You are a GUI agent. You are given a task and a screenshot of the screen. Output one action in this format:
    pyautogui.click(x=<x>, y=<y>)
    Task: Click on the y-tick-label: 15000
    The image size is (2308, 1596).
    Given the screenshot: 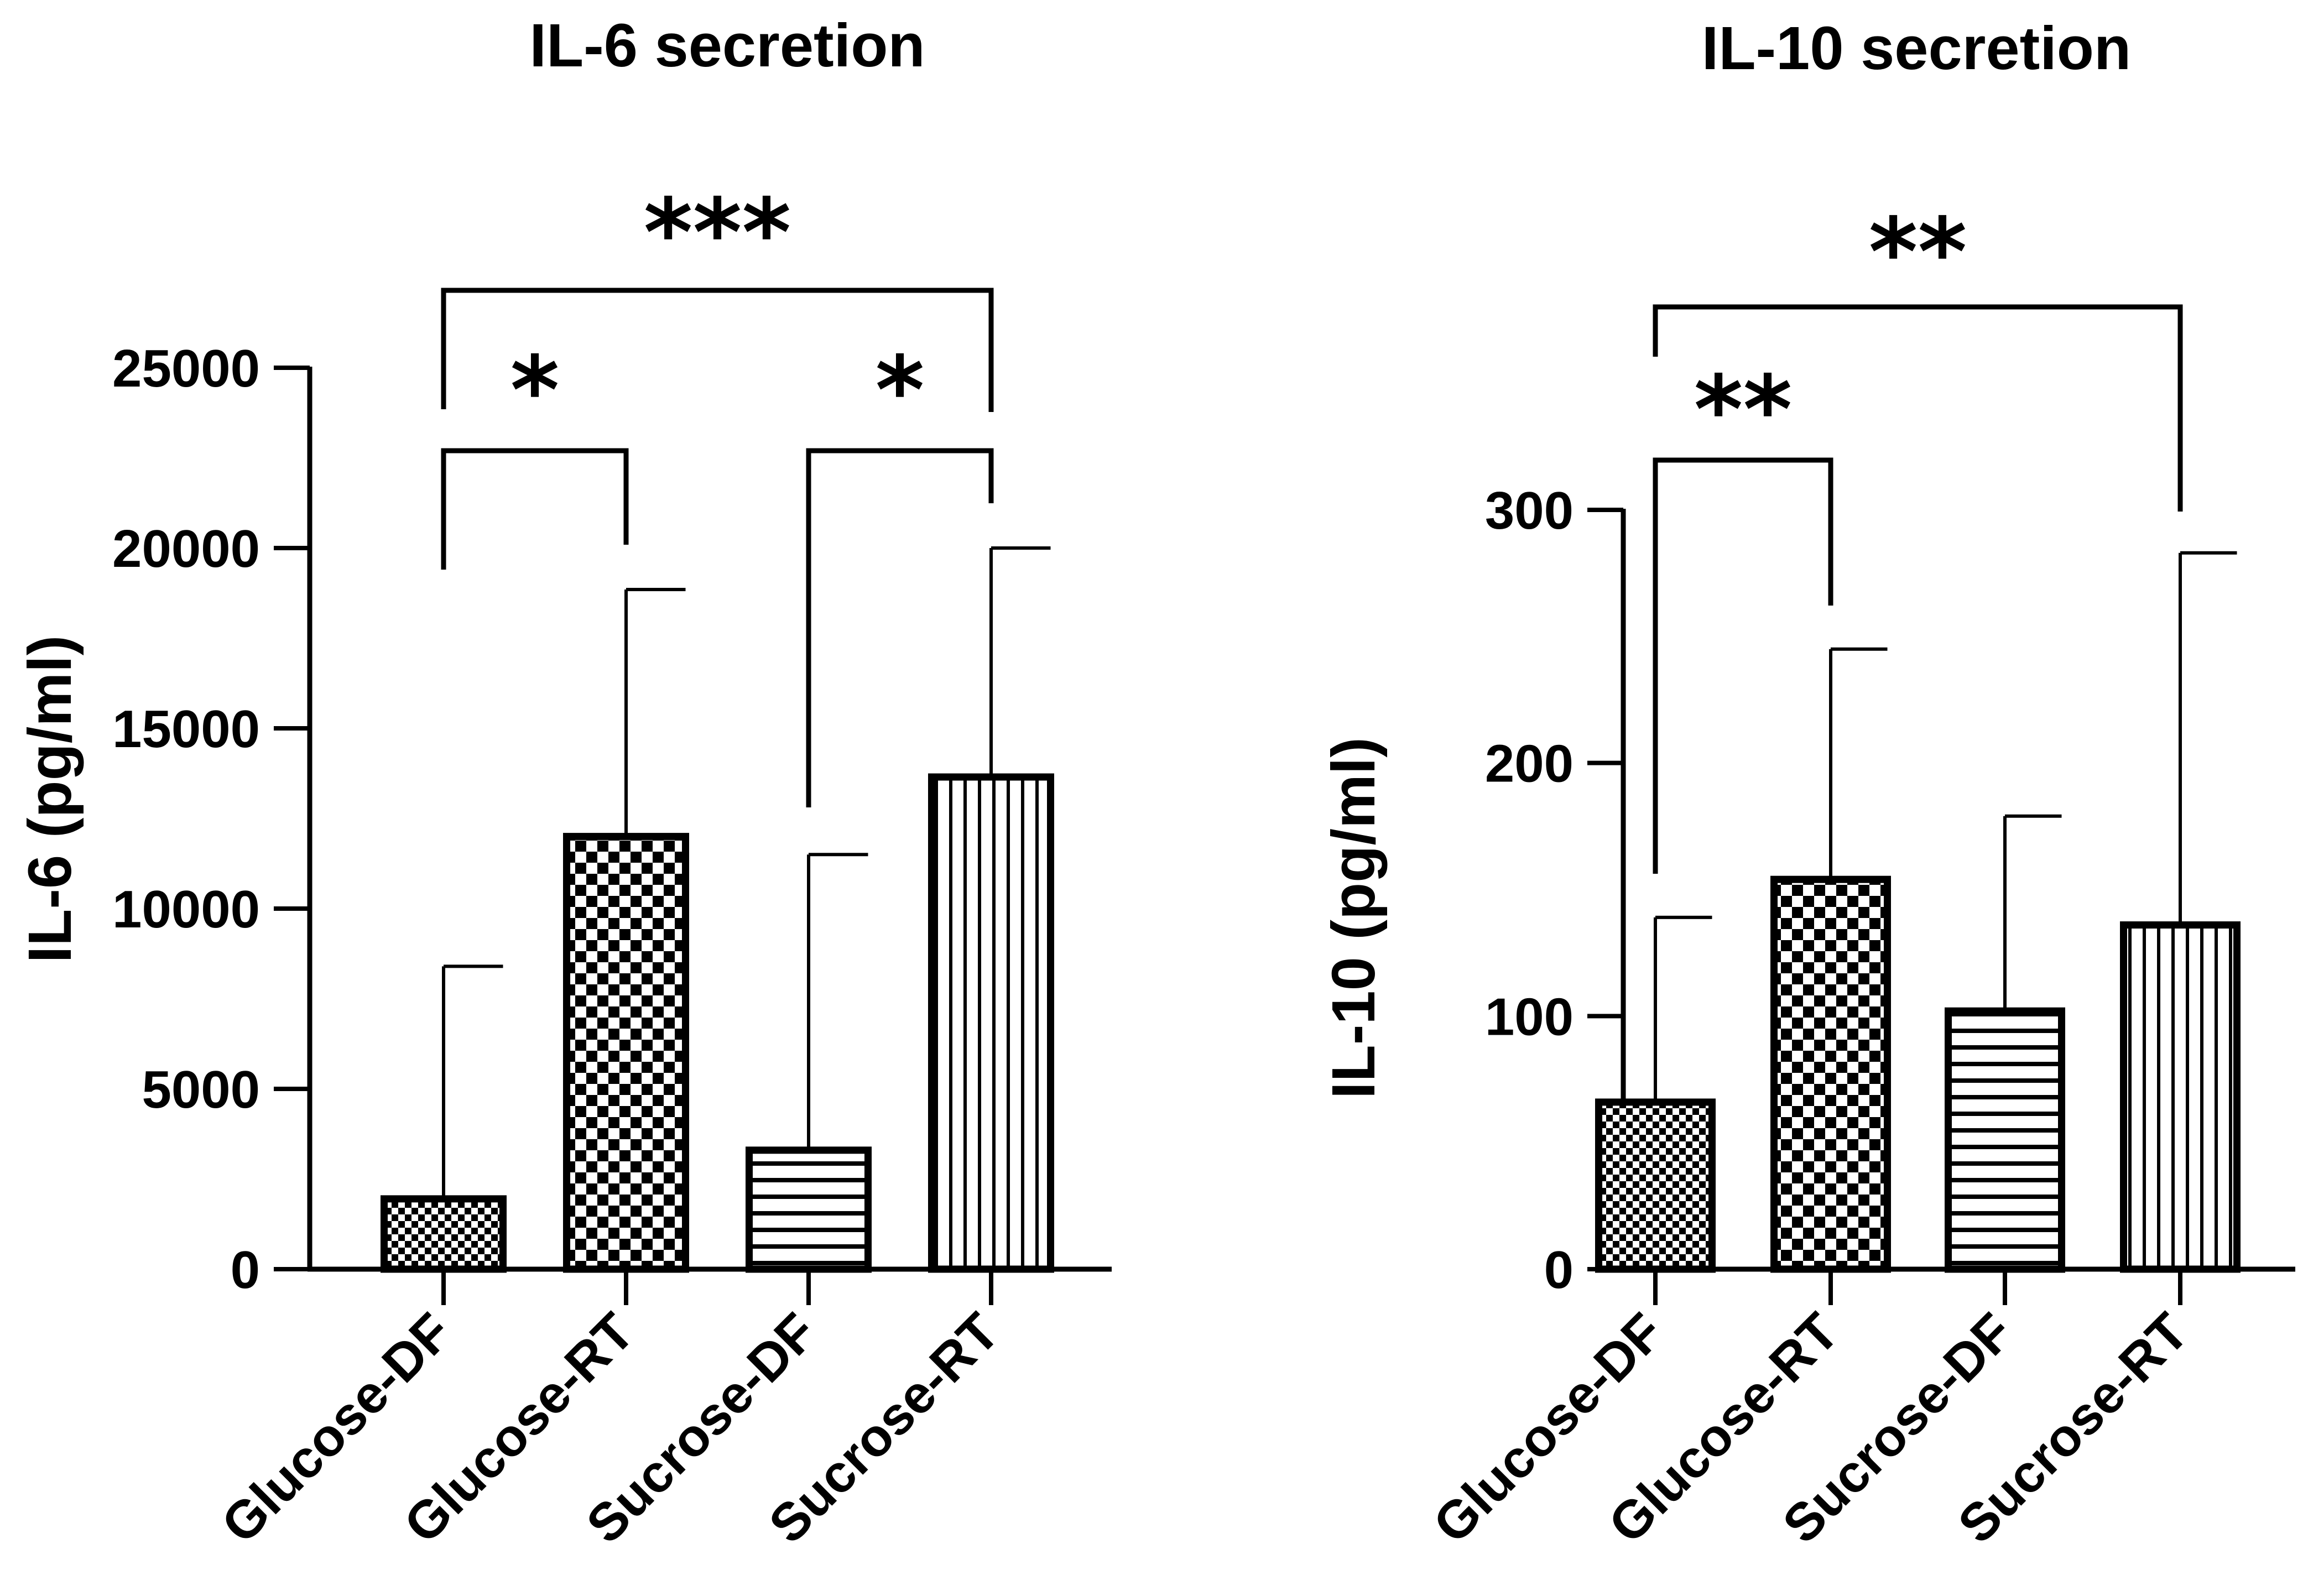 What is the action you would take?
    pyautogui.click(x=186, y=730)
    